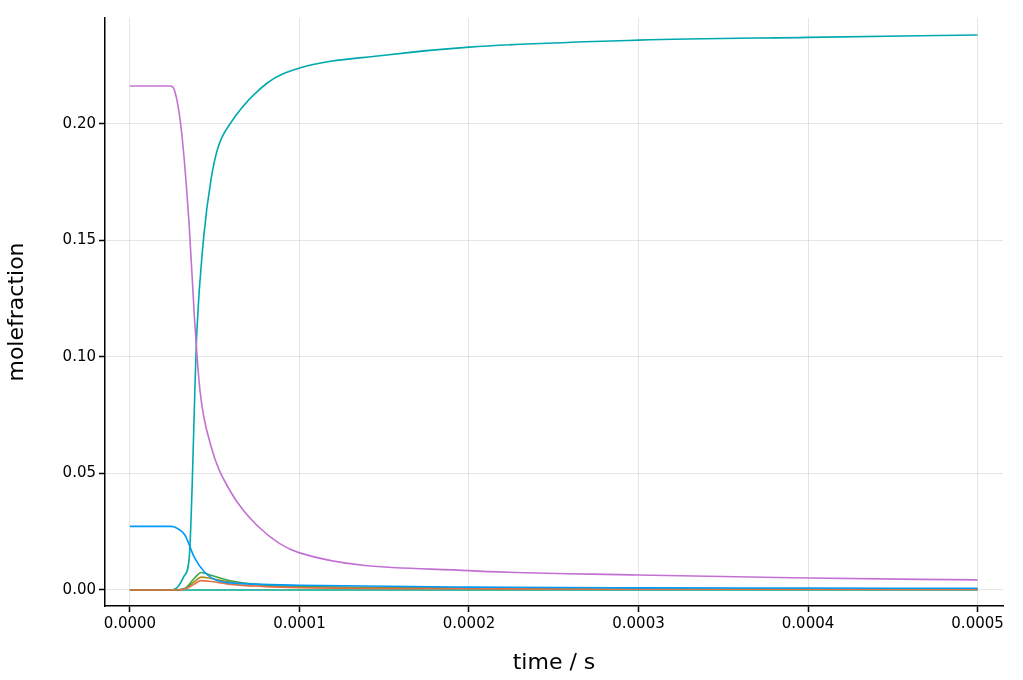  Describe the element at coordinates (79, 122) in the screenshot. I see `y-tick-label: 0.20` at that location.